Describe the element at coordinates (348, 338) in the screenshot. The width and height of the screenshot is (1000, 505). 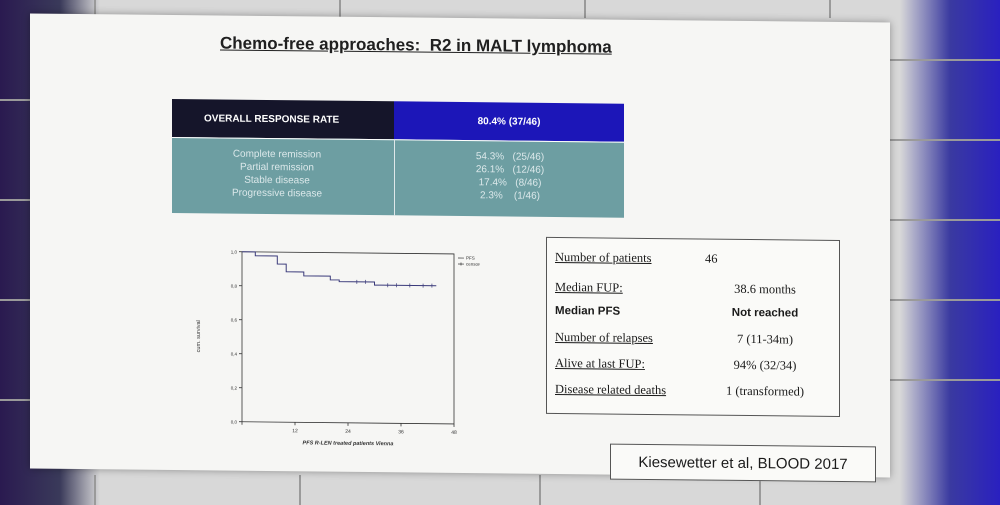
I see `plot-frame` at that location.